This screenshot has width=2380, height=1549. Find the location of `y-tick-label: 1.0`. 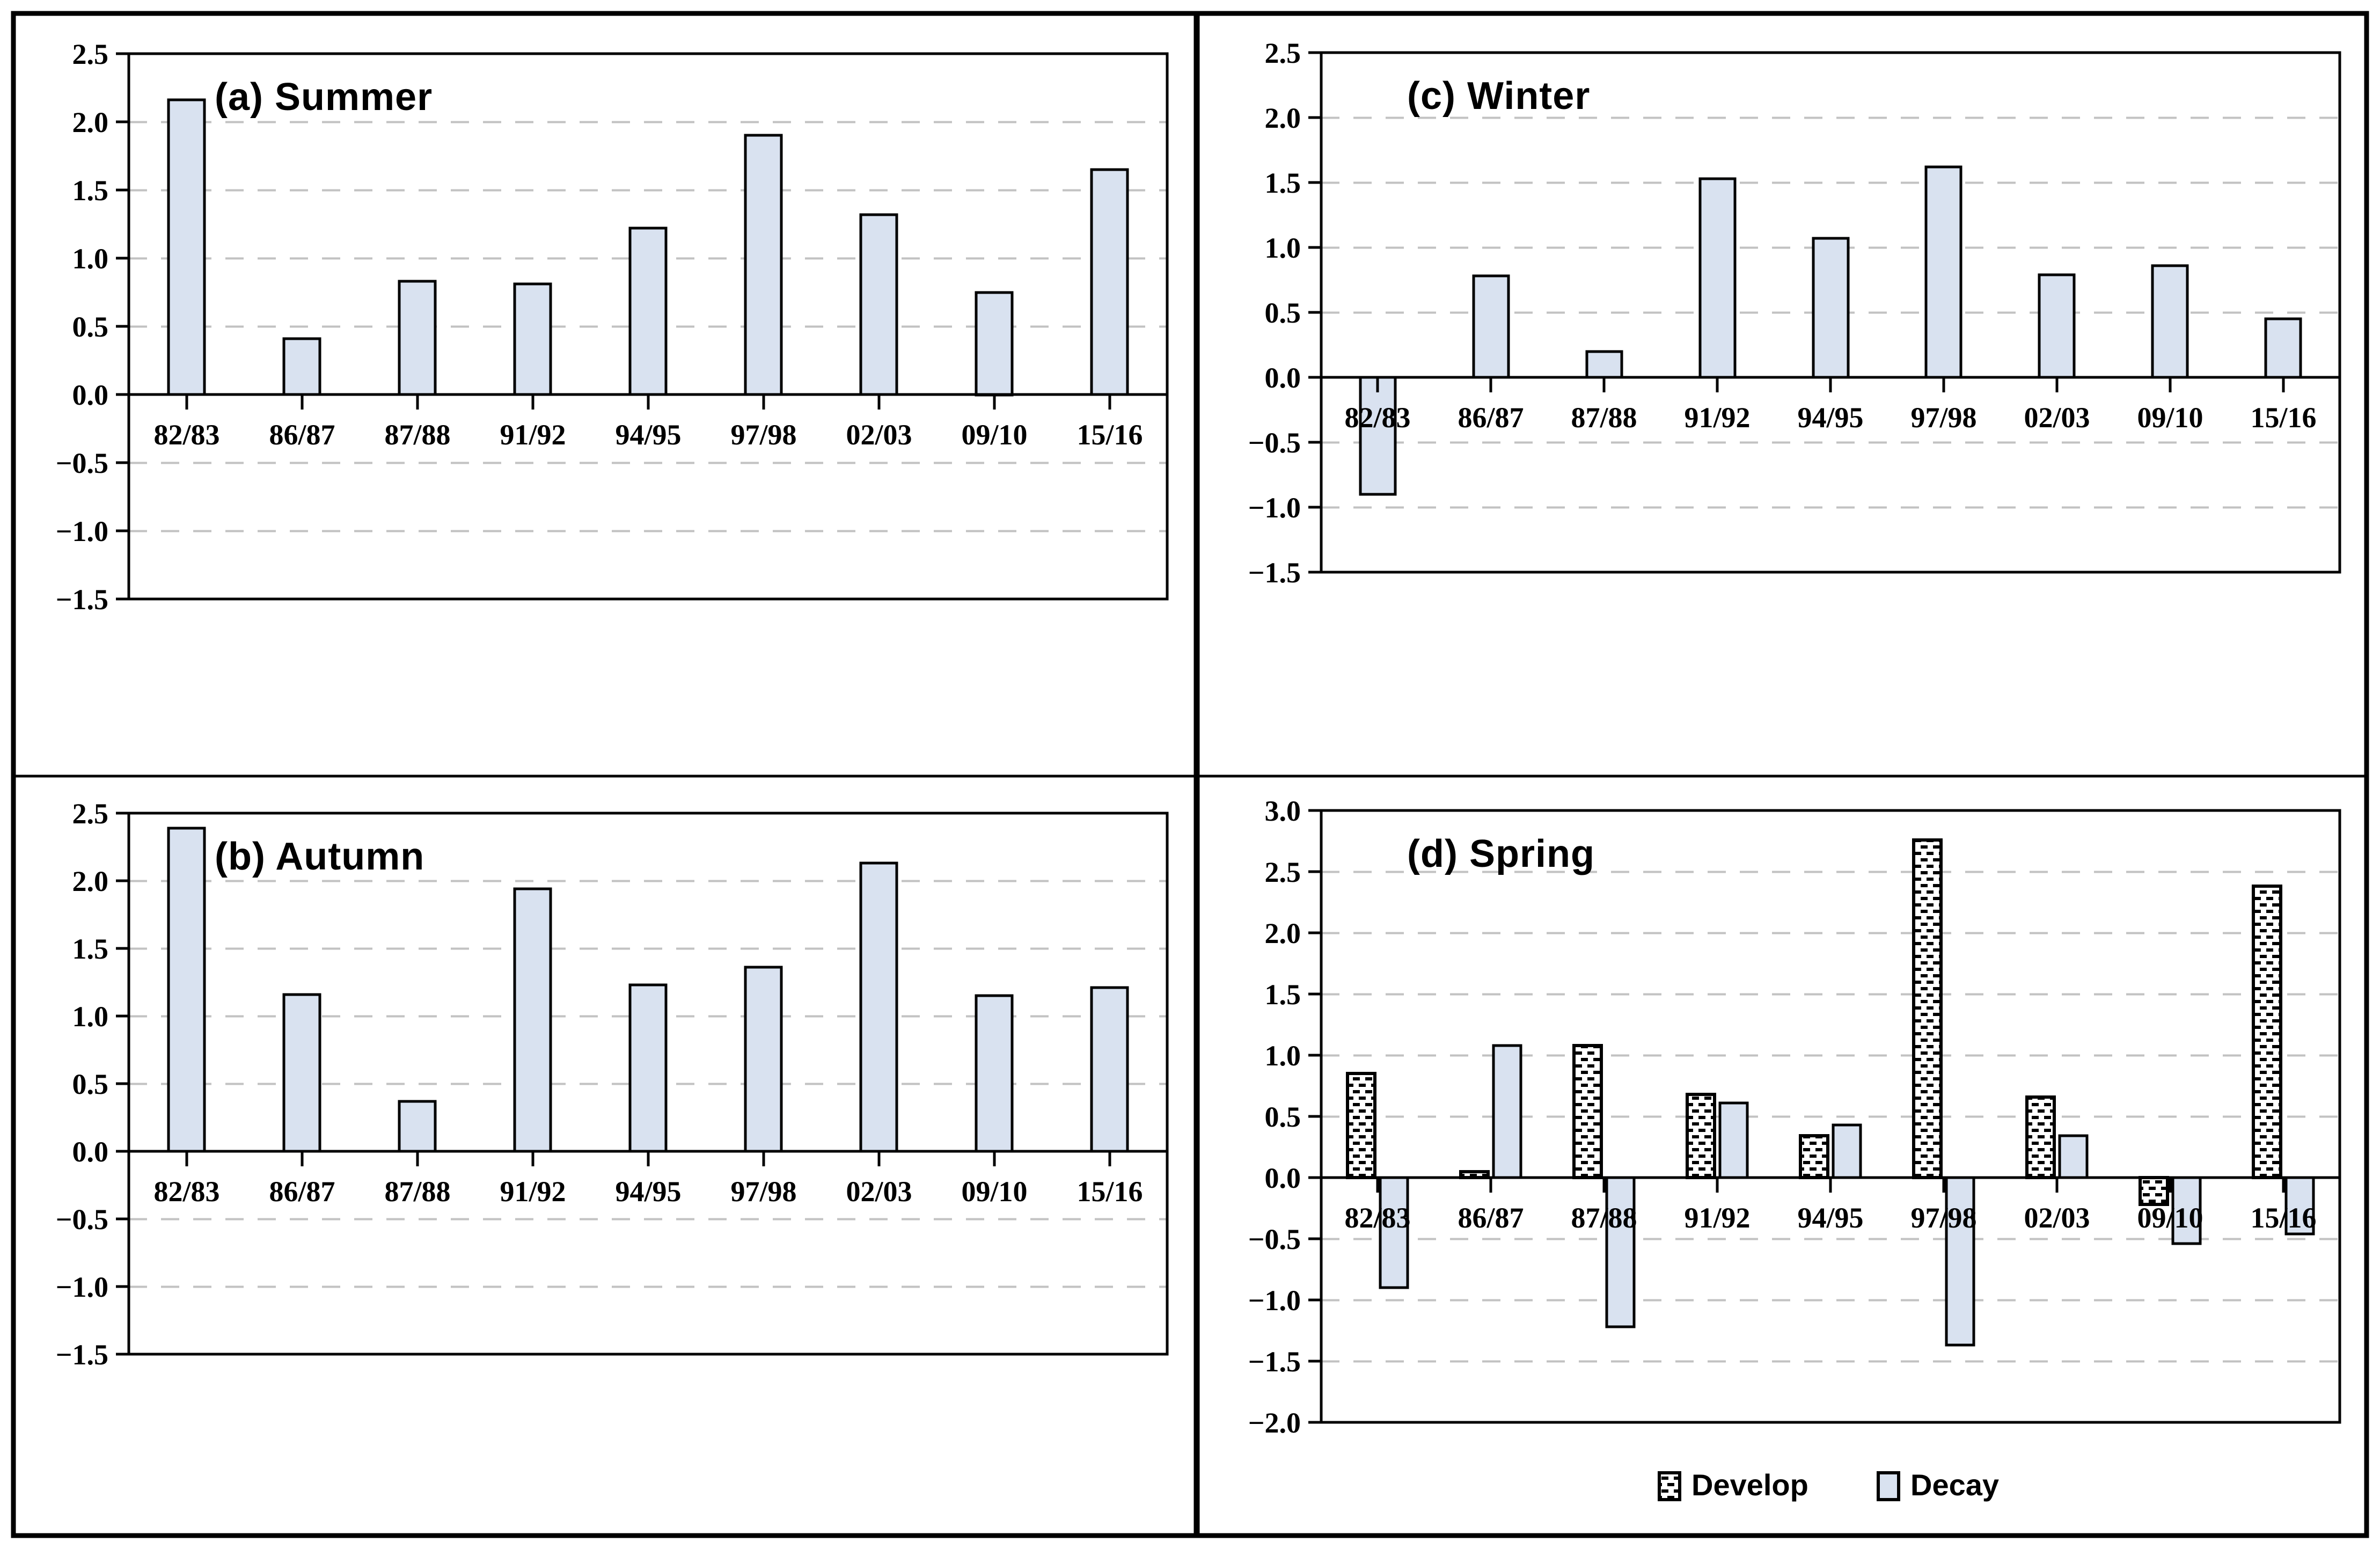

y-tick-label: 1.0 is located at coordinates (1283, 1056).